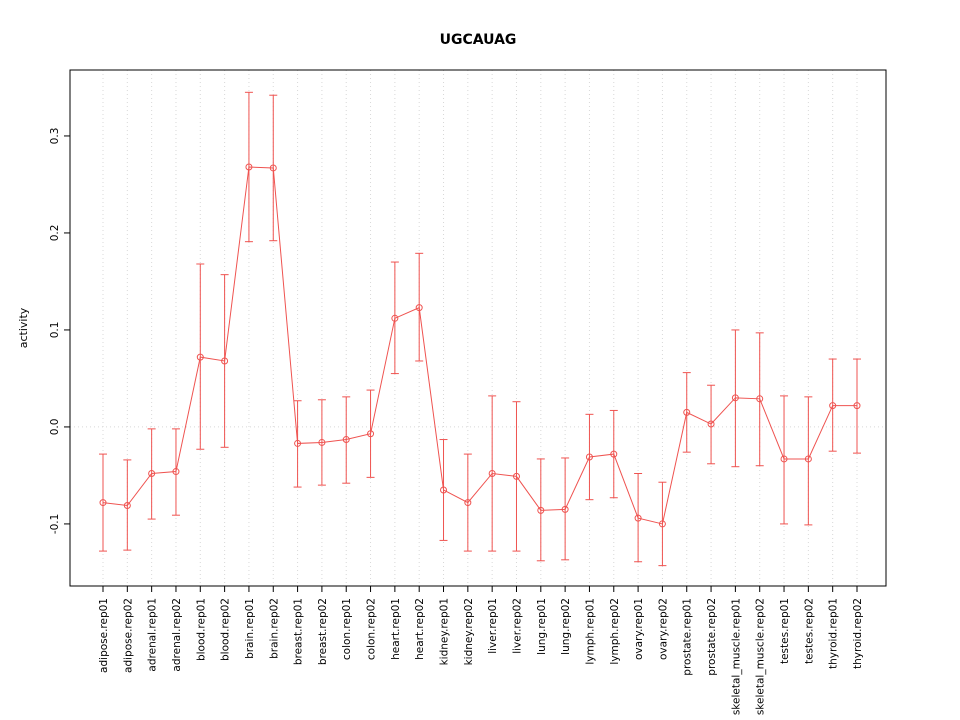 This screenshot has height=720, width=960. Describe the element at coordinates (712, 637) in the screenshot. I see `x-tick-label: prostate.rep02` at that location.